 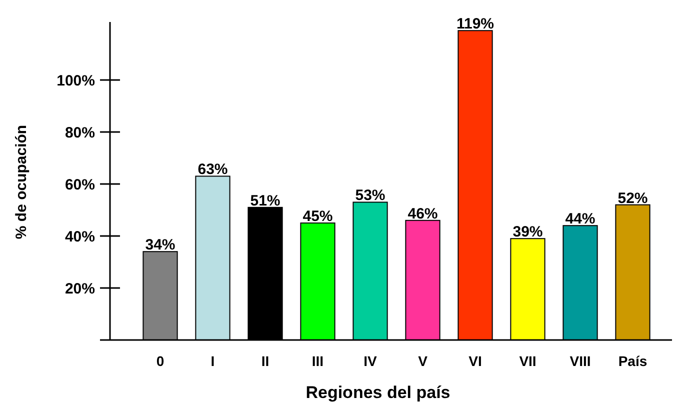 What do you see at coordinates (527, 232) in the screenshot?
I see `data-label: 39%` at bounding box center [527, 232].